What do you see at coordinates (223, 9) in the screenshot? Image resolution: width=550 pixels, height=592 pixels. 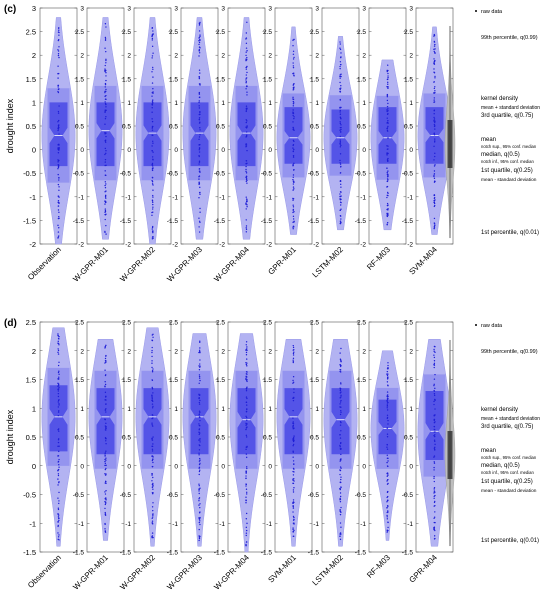 I see `y-tick-label: 3` at bounding box center [223, 9].